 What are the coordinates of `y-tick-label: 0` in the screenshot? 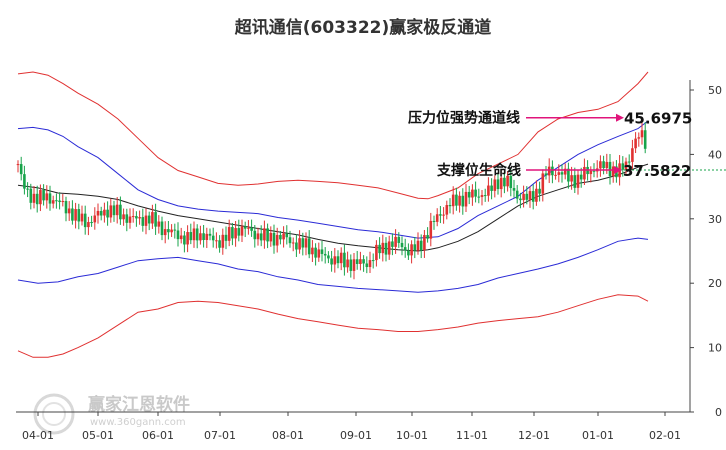 It's located at (718, 412).